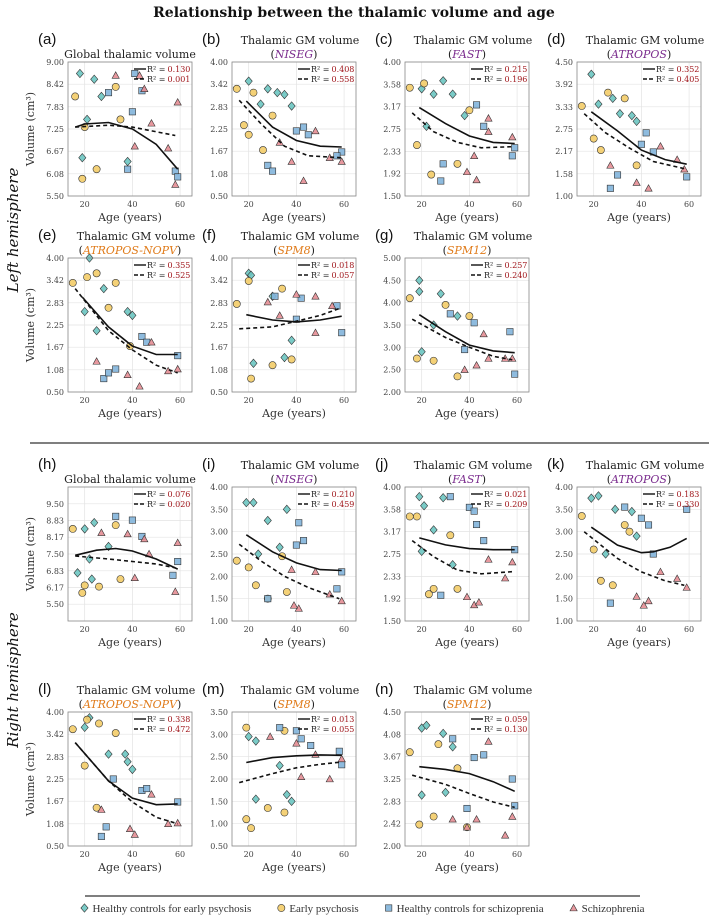 The image size is (709, 918). I want to click on method-name: SPM12, so click(467, 704).